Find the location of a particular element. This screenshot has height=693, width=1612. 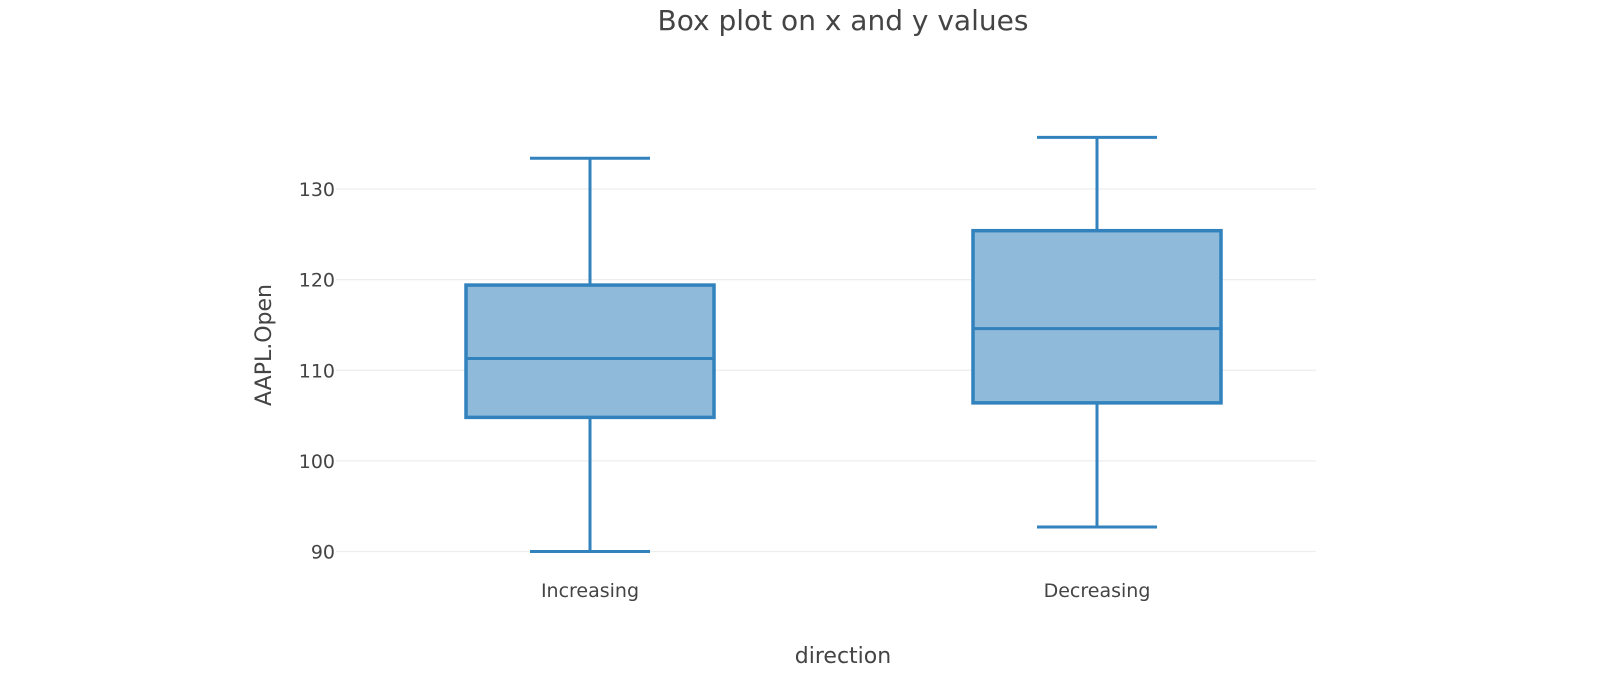

x-tick-label: Decreasing is located at coordinates (1097, 591).